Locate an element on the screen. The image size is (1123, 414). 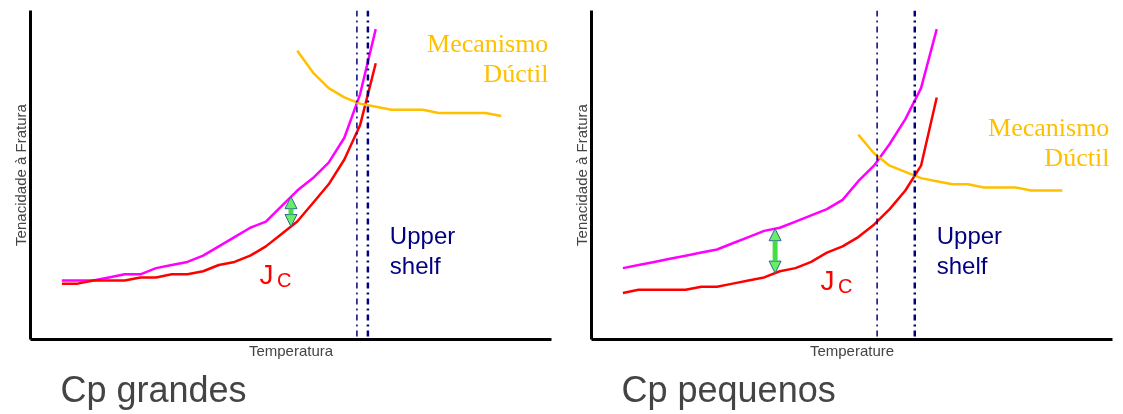
text: Cp pequenos is located at coordinates (728, 389).